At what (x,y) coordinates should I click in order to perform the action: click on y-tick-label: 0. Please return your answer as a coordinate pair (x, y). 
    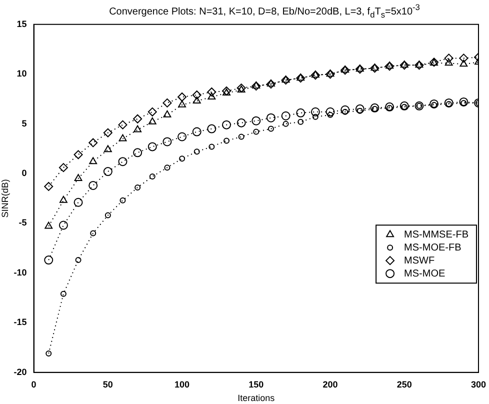
    Looking at the image, I should click on (24, 173).